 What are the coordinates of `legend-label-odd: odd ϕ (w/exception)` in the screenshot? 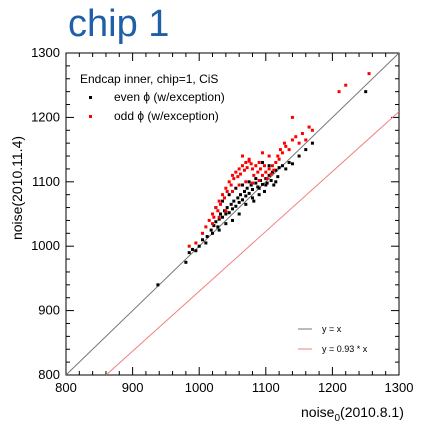 It's located at (166, 116).